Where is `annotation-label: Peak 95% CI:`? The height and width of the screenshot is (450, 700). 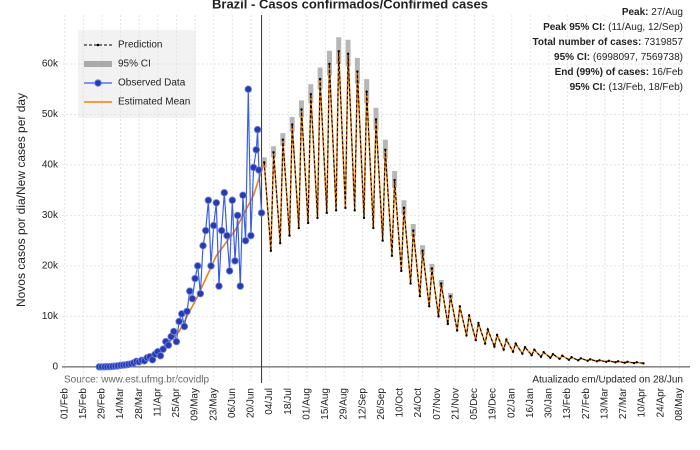
annotation-label: Peak 95% CI: is located at coordinates (574, 27).